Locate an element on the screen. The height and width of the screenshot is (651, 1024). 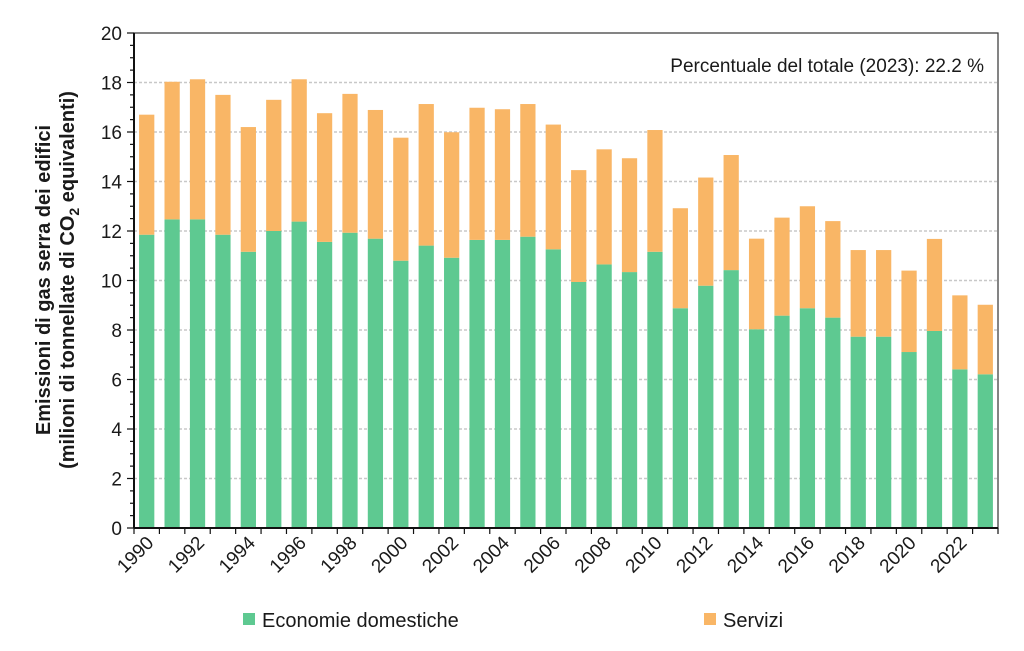
y-tick-label-14: 14 is located at coordinates (112, 183).